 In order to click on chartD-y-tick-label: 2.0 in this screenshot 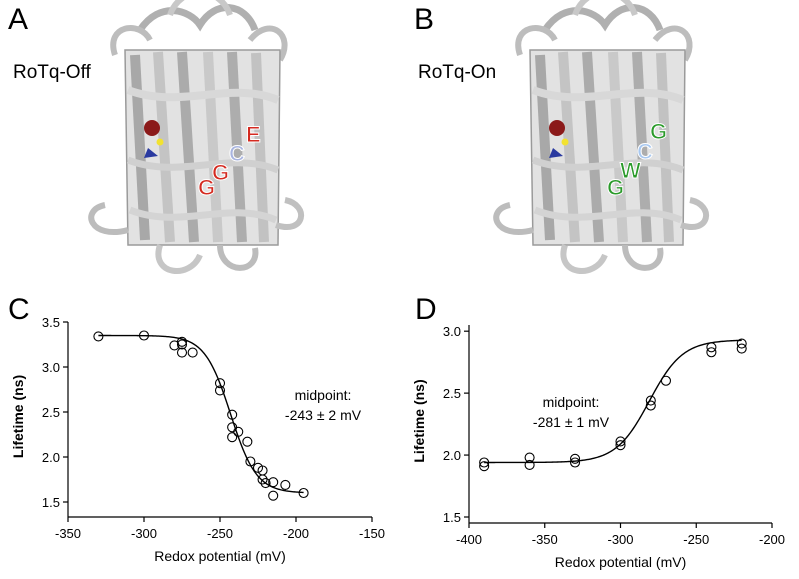, I will do `click(452, 455)`.